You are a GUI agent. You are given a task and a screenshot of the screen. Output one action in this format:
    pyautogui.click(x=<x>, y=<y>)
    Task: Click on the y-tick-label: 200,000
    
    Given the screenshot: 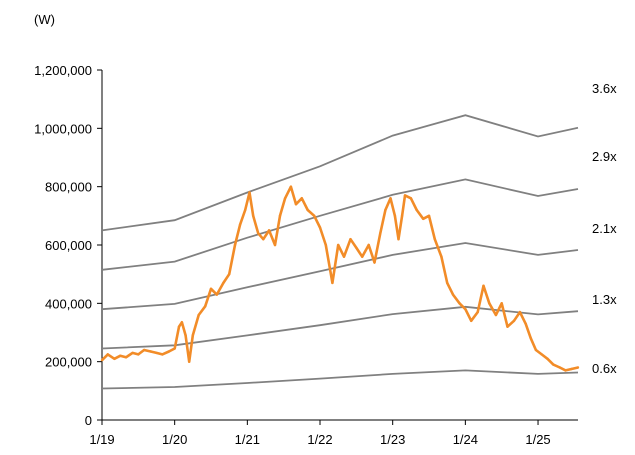 What is the action you would take?
    pyautogui.click(x=68, y=362)
    